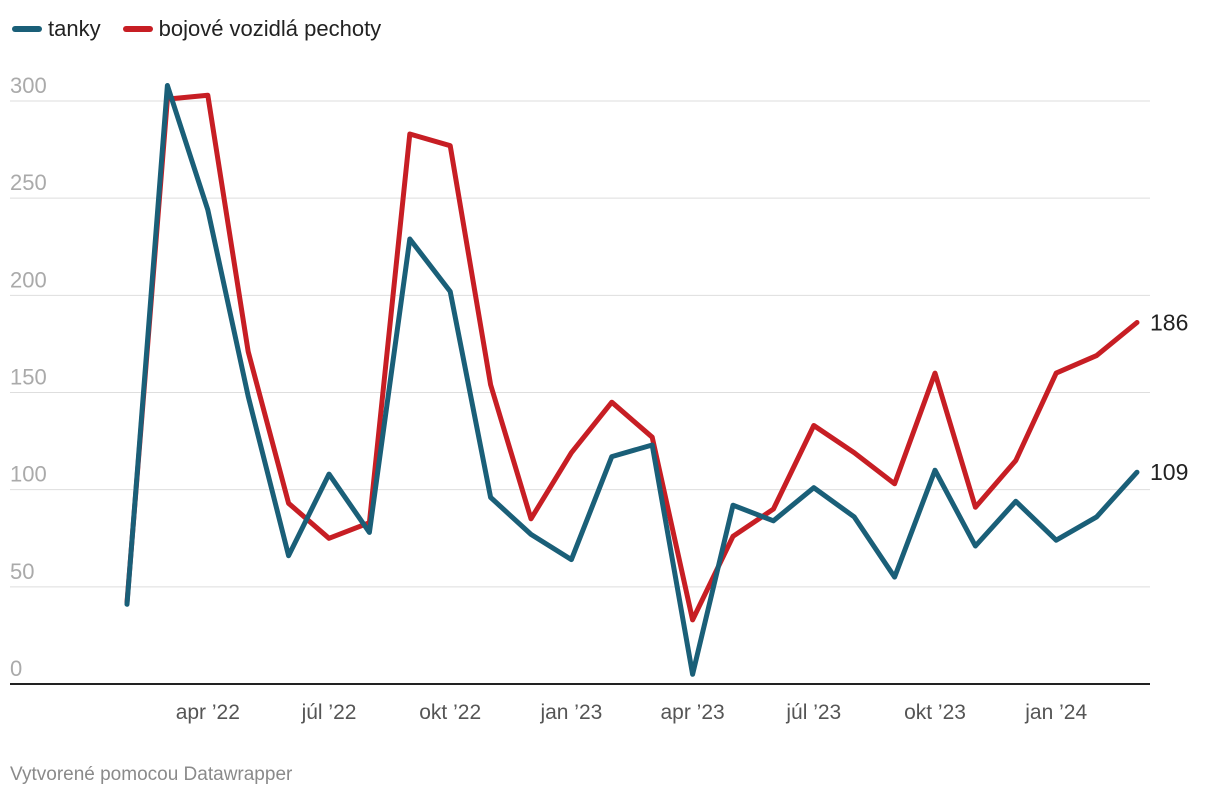  Describe the element at coordinates (450, 712) in the screenshot. I see `x-tick-label-2: okt ’22` at that location.